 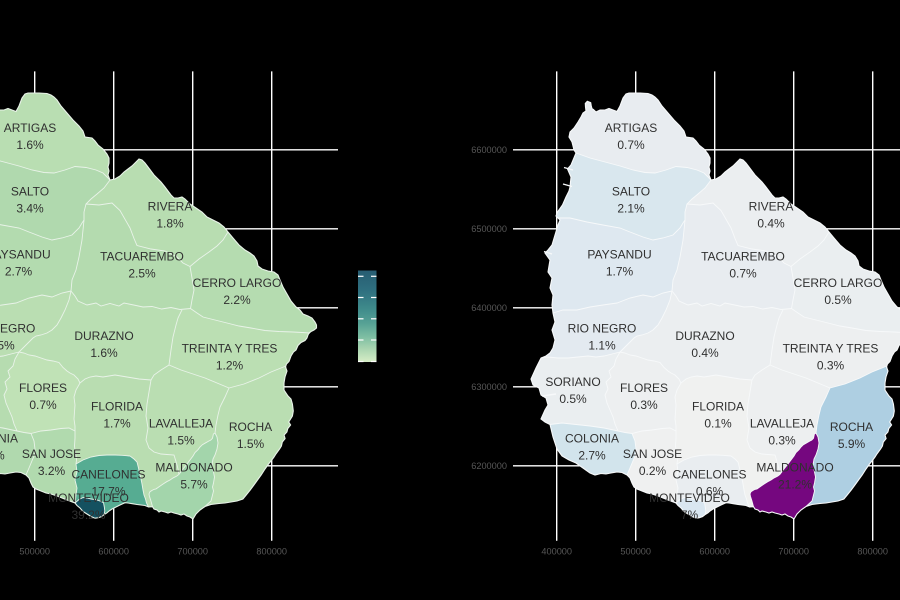 I want to click on svg-text: 0.1%, so click(x=718, y=424).